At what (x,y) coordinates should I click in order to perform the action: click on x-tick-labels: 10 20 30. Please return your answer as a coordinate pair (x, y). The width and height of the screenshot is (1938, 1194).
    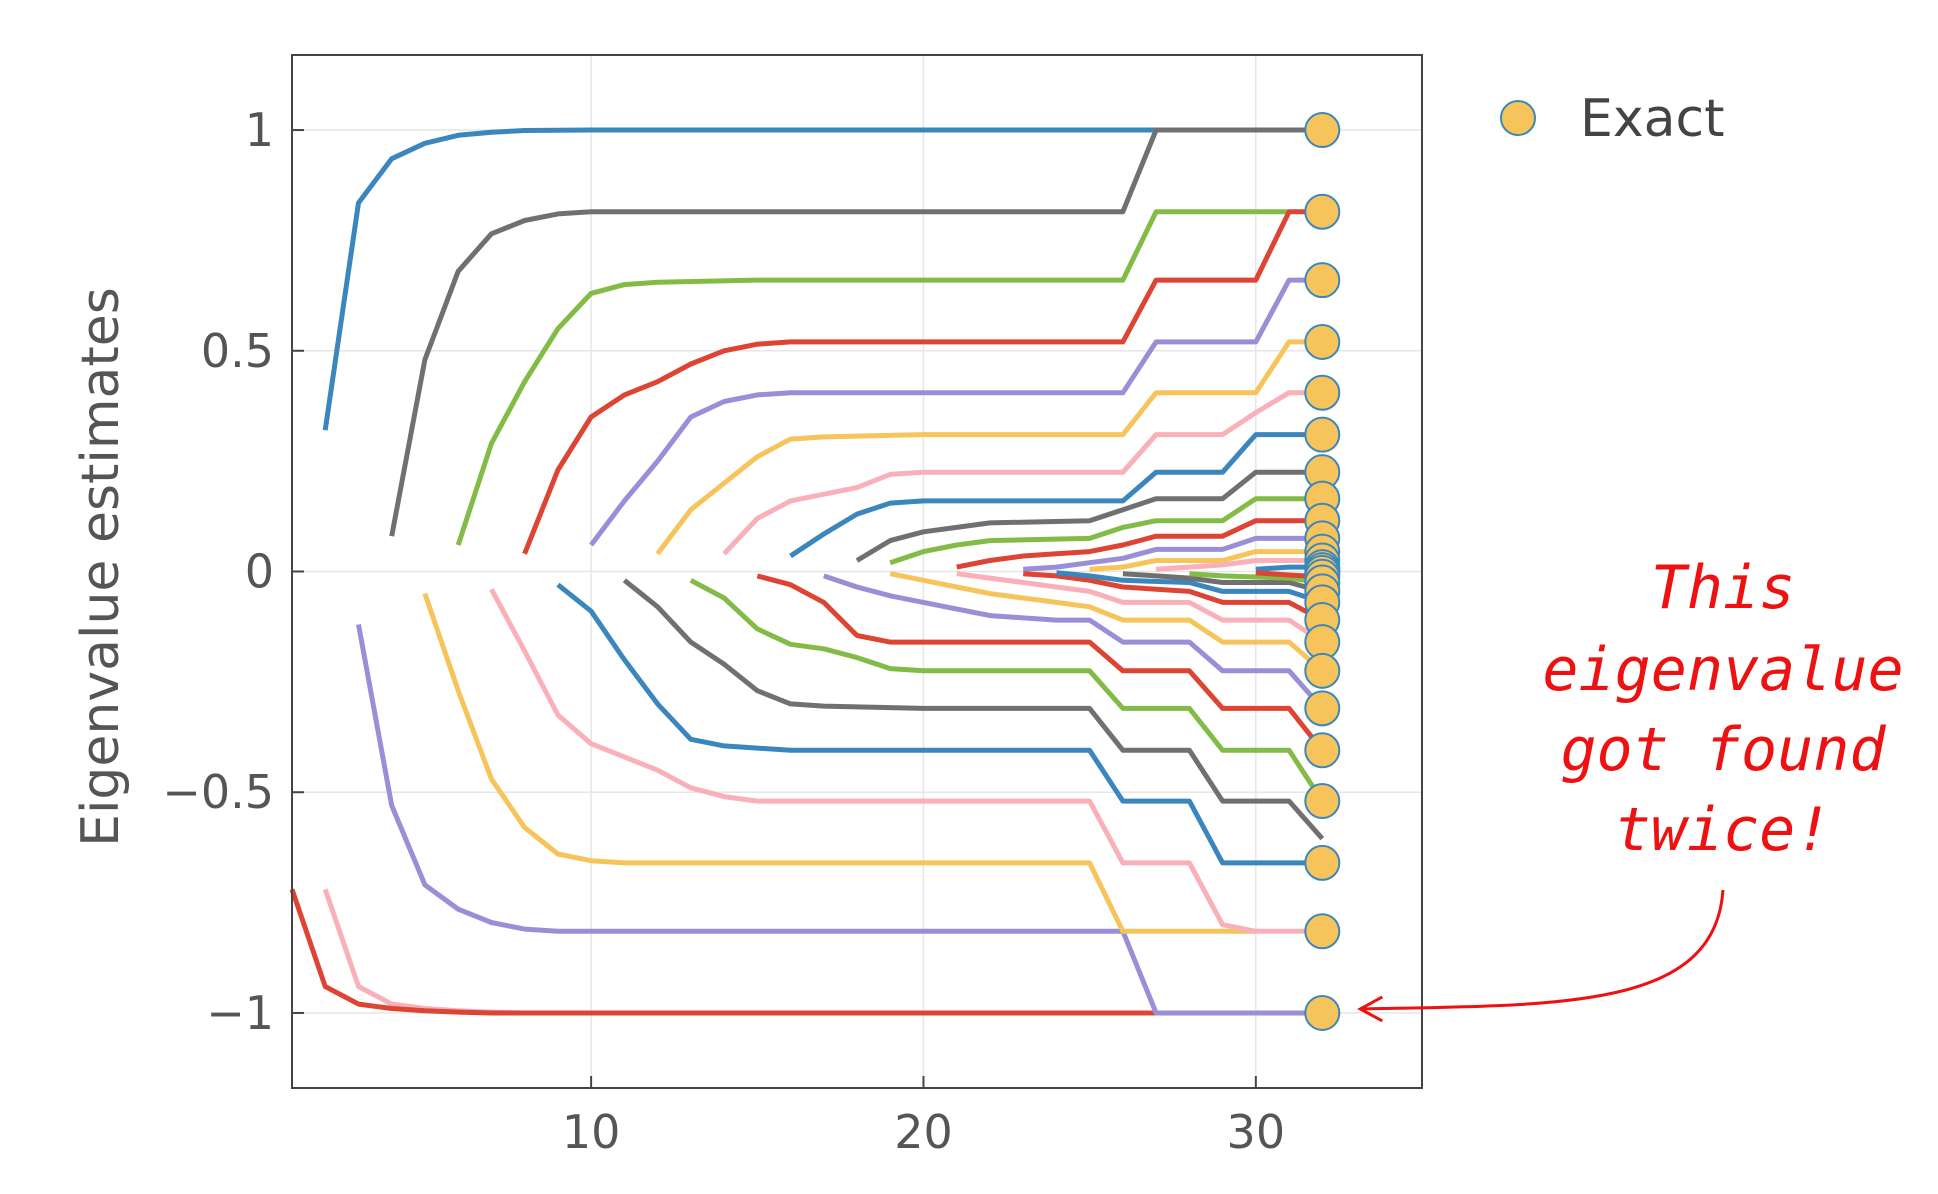
    Looking at the image, I should click on (923, 1117).